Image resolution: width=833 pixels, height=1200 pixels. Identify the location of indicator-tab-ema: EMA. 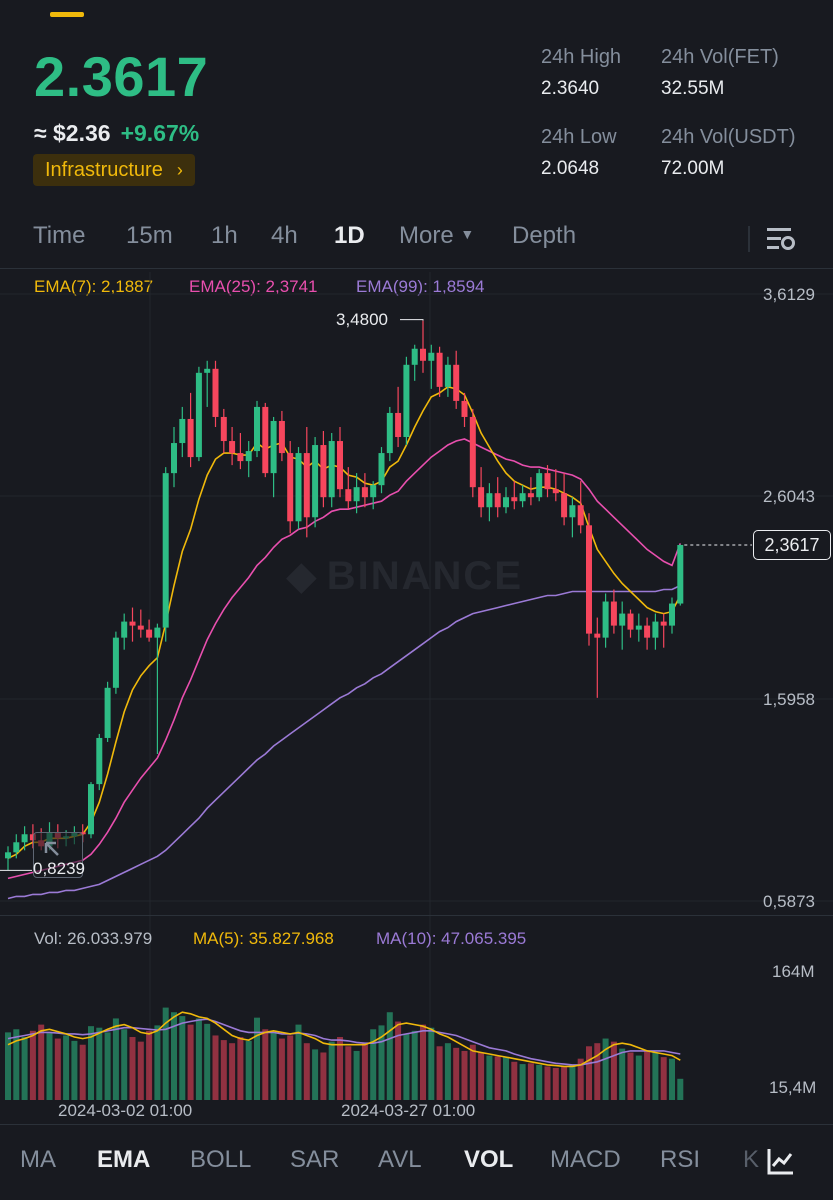
(124, 1159).